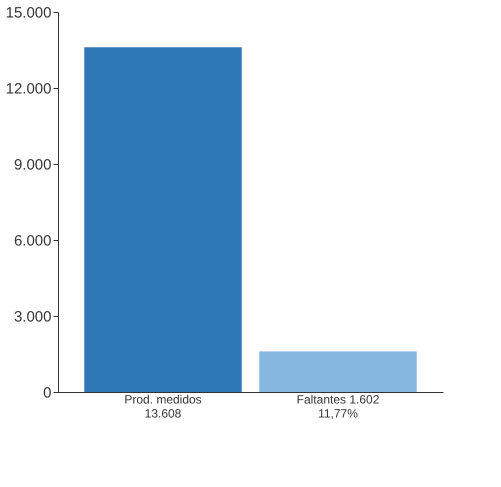 The width and height of the screenshot is (501, 487). I want to click on y-tick-label: 15.000, so click(29, 13).